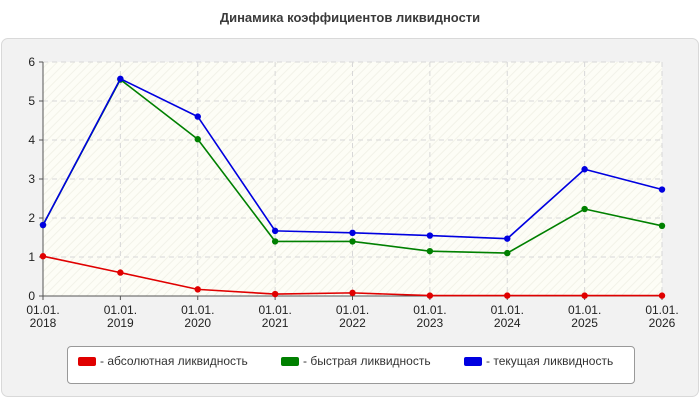 The height and width of the screenshot is (400, 700). I want to click on y-tick-label: 5, so click(31, 101).